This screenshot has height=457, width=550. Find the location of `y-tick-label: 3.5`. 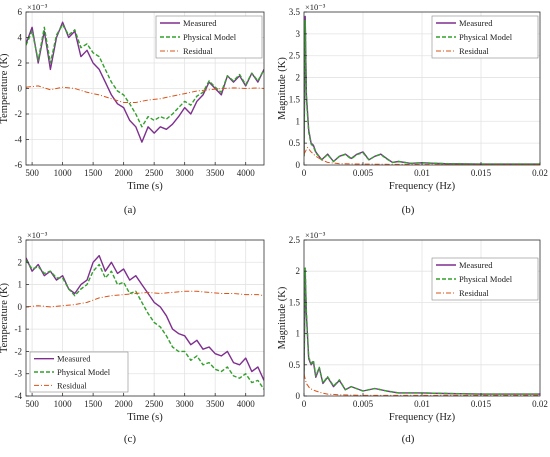

y-tick-label: 3.5 is located at coordinates (295, 12).